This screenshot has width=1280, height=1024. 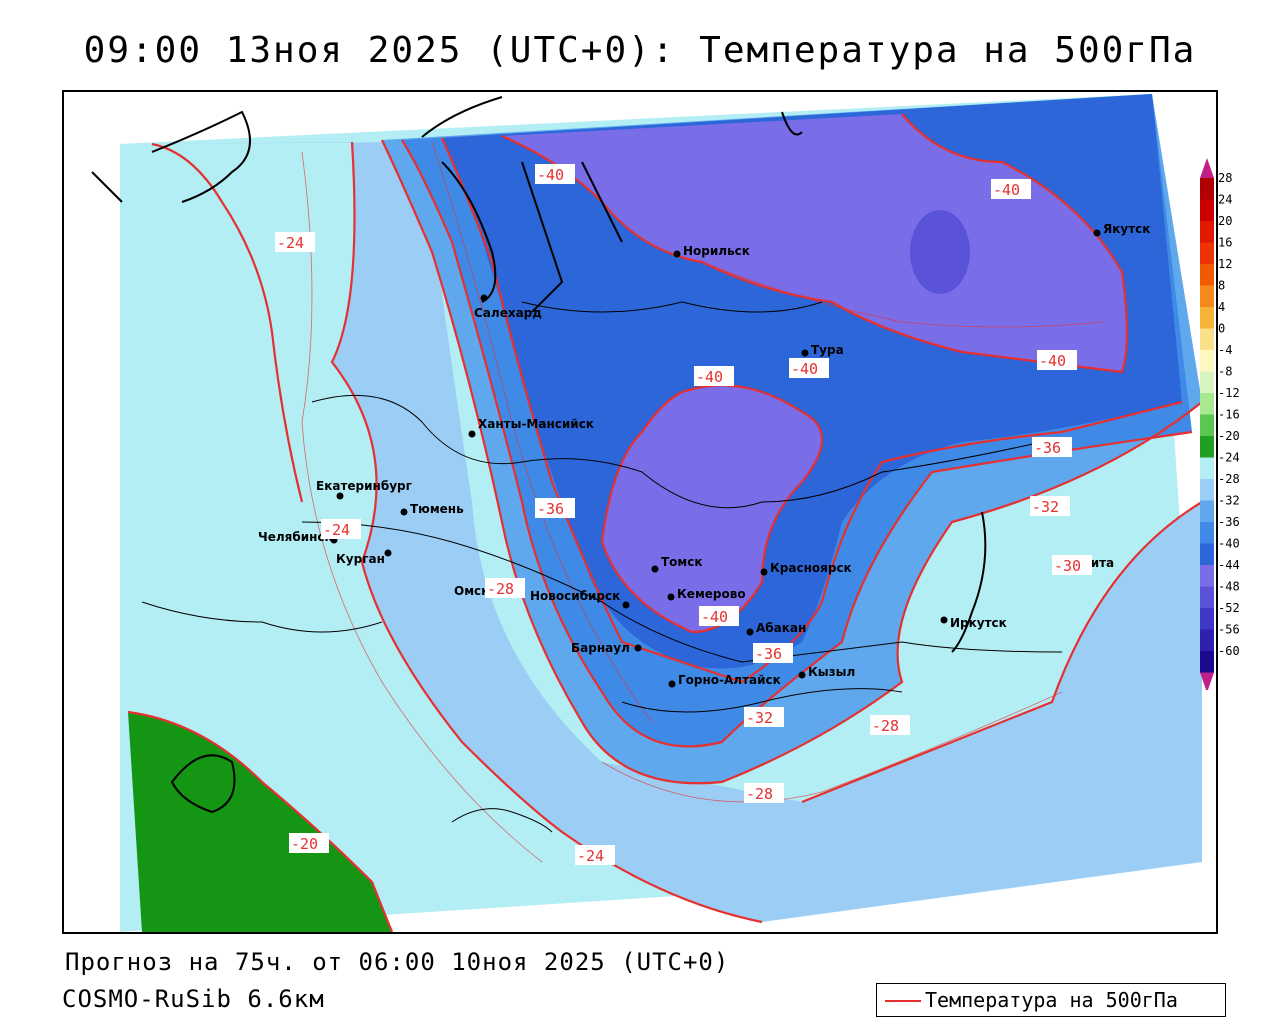 I want to click on model-name: COSMO-RuSib 6.6км, so click(x=193, y=999).